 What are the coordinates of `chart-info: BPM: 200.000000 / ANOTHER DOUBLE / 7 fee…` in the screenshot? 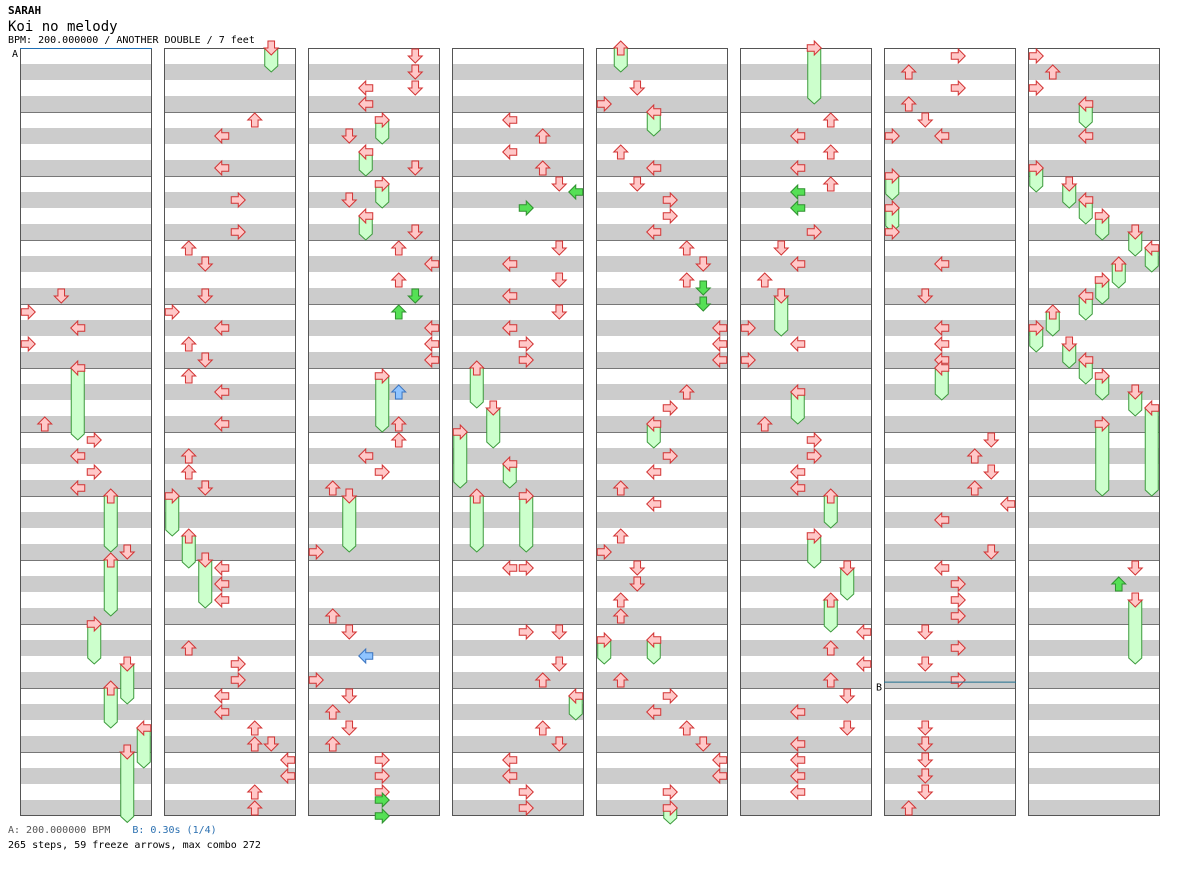 It's located at (131, 40).